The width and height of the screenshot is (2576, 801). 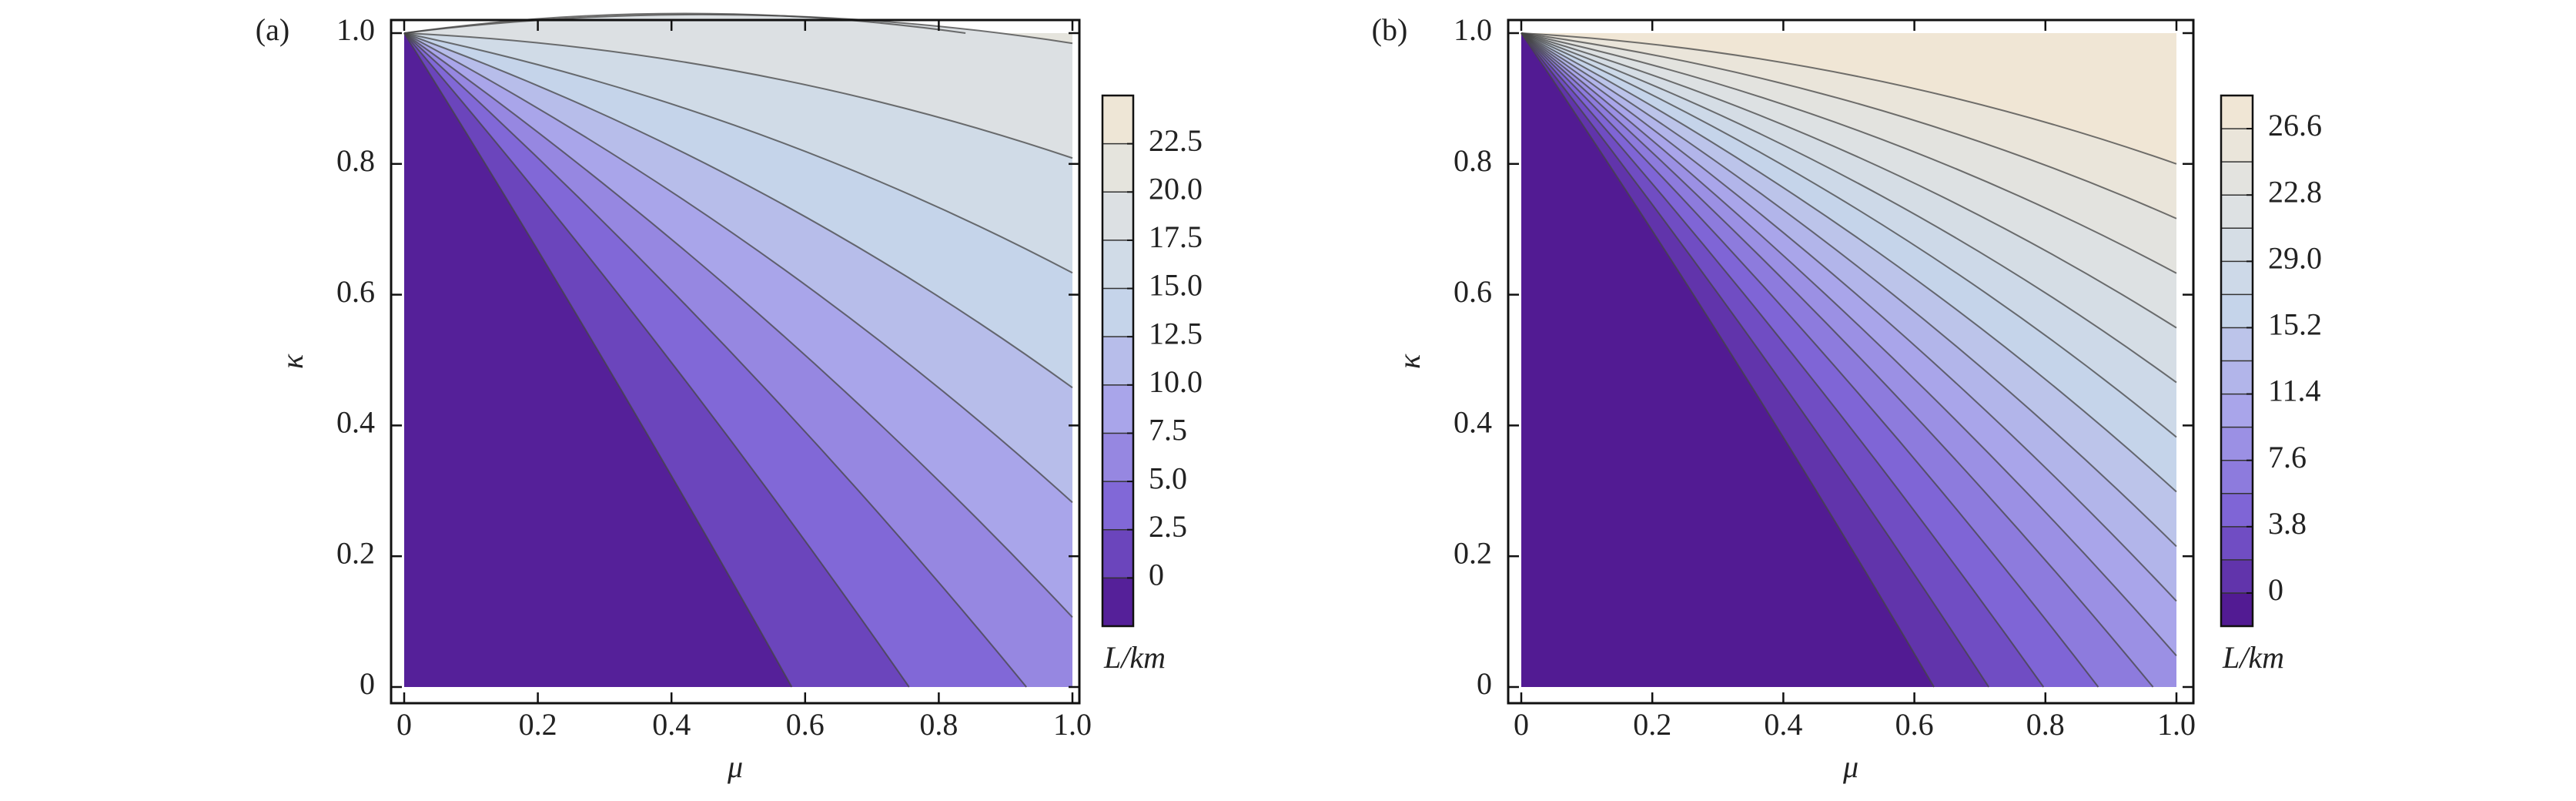 I want to click on colorbar-tick-label: 10.0, so click(x=1176, y=381).